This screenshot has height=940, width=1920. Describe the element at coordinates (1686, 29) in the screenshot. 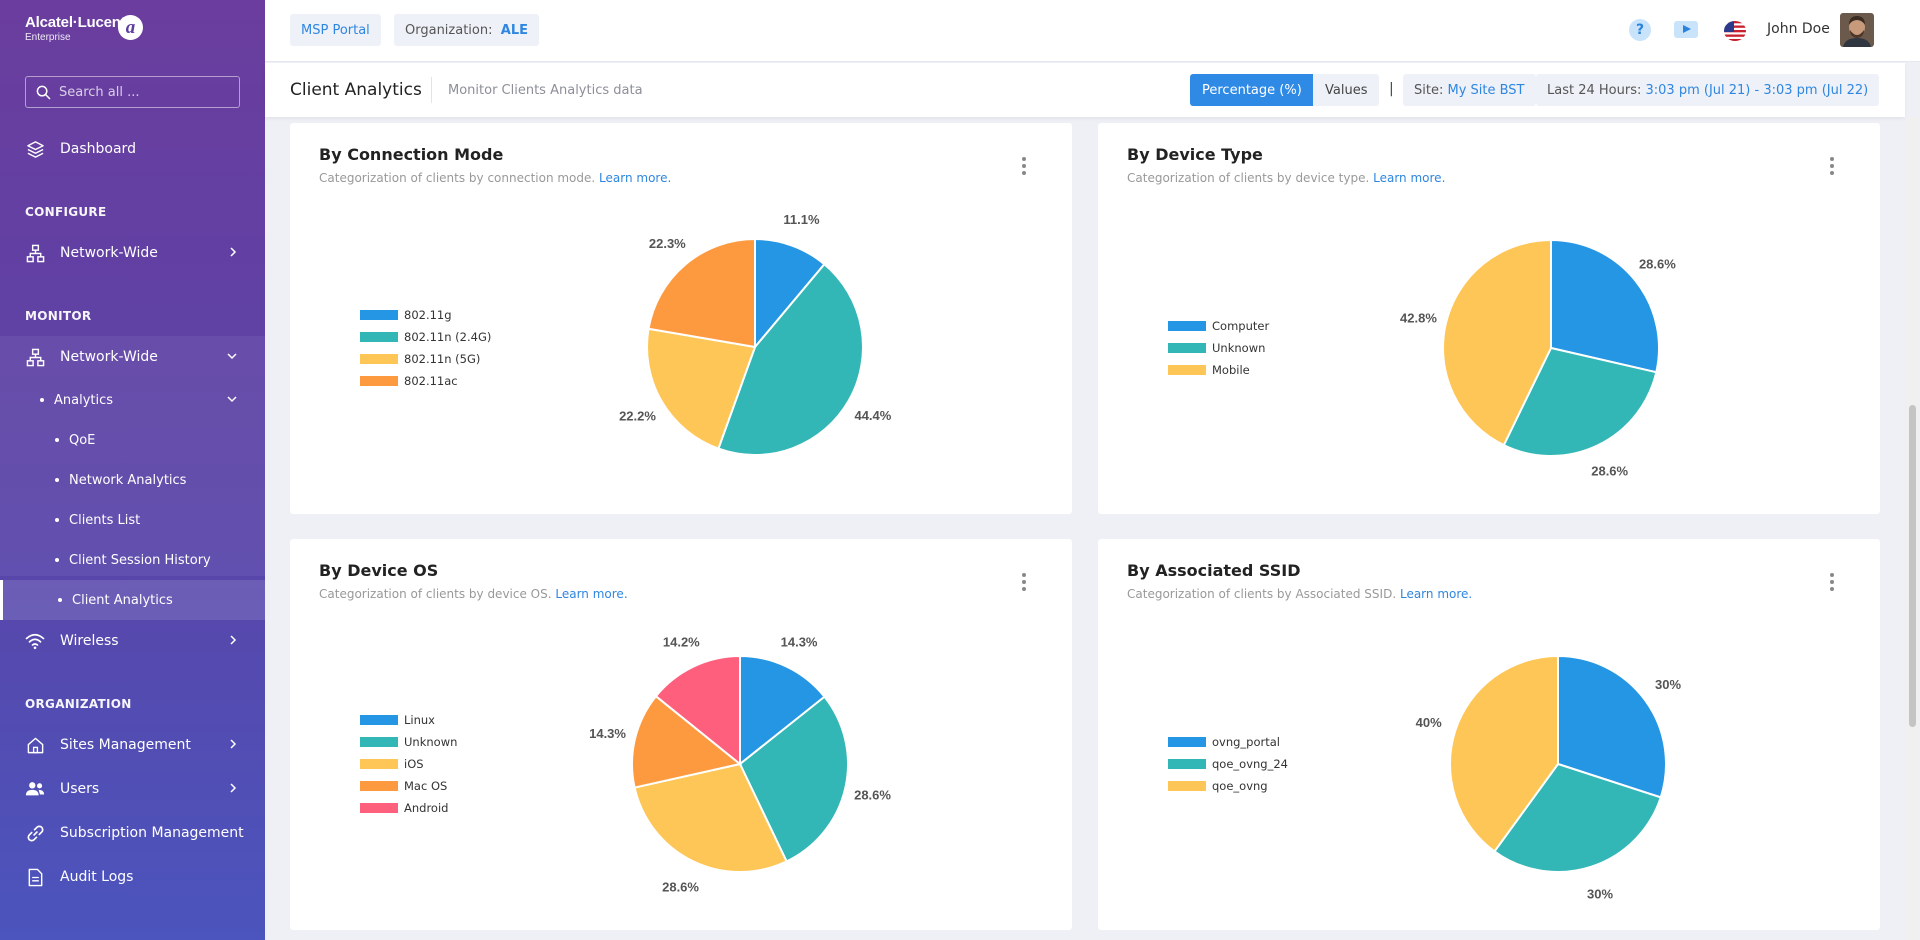

I see `video-icon` at that location.